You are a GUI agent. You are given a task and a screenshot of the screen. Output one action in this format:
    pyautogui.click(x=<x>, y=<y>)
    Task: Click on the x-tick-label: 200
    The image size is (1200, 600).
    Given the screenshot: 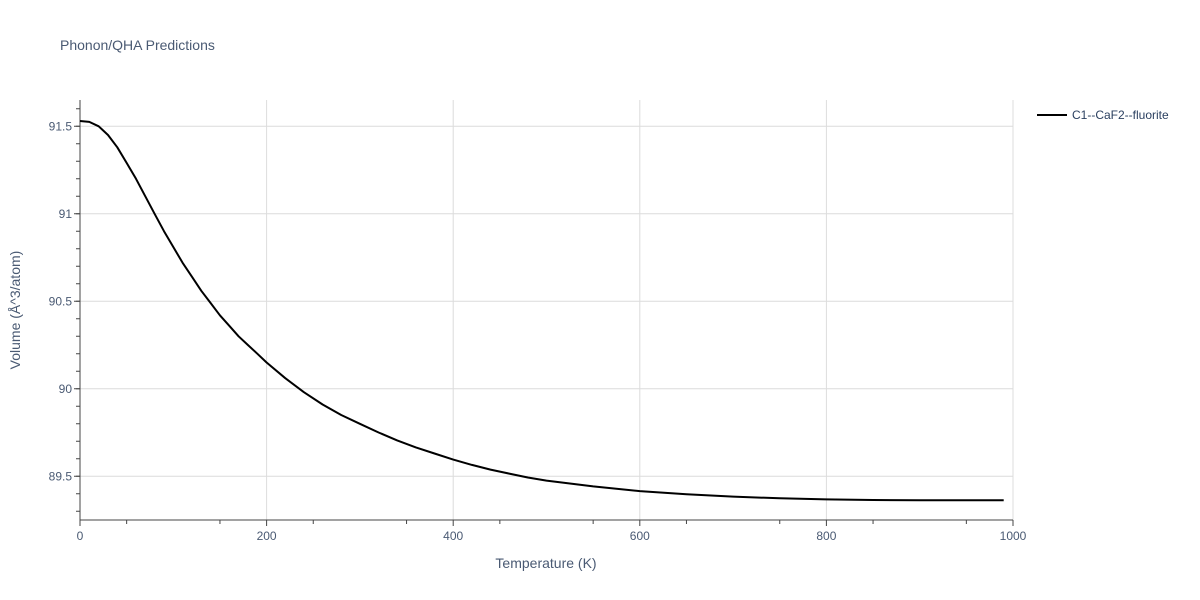 What is the action you would take?
    pyautogui.click(x=267, y=536)
    